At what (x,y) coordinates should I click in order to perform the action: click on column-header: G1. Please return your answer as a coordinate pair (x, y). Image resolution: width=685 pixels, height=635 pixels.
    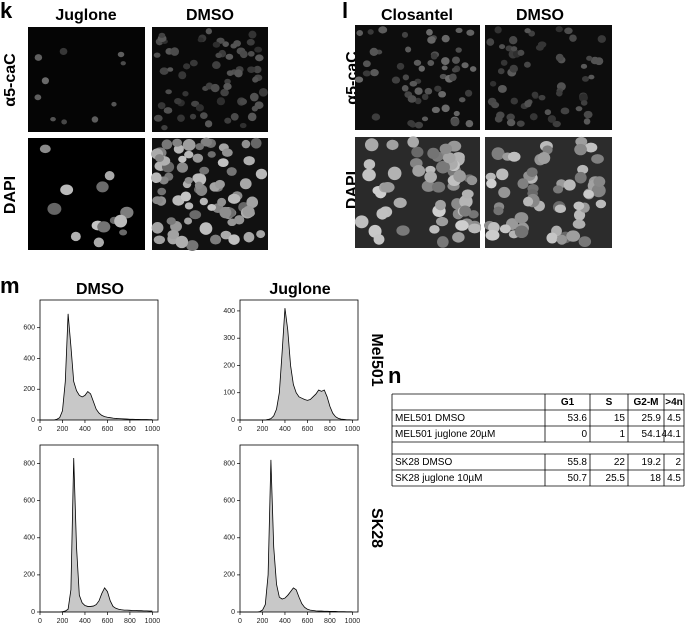
    Looking at the image, I should click on (568, 402).